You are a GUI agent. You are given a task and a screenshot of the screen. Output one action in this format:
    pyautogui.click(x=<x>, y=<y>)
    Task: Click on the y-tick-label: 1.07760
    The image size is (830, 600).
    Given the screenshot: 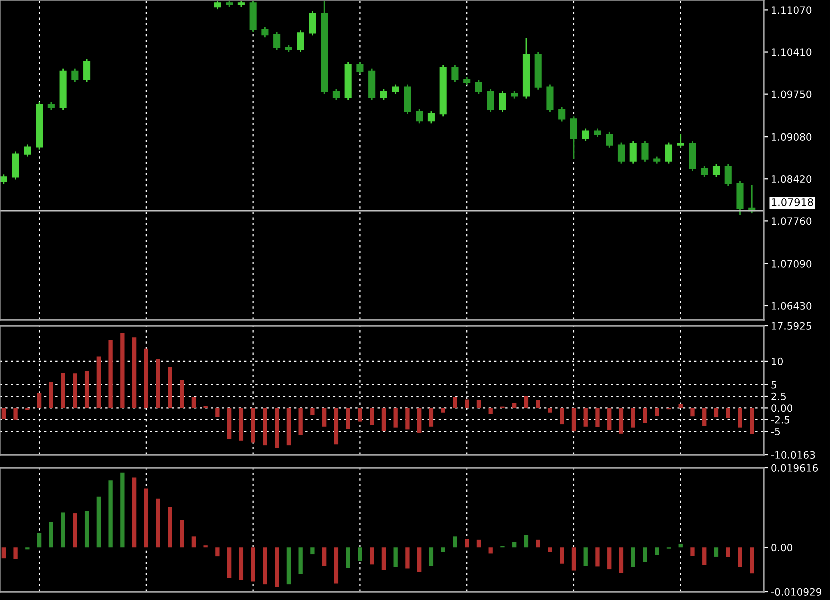 What is the action you would take?
    pyautogui.click(x=792, y=222)
    